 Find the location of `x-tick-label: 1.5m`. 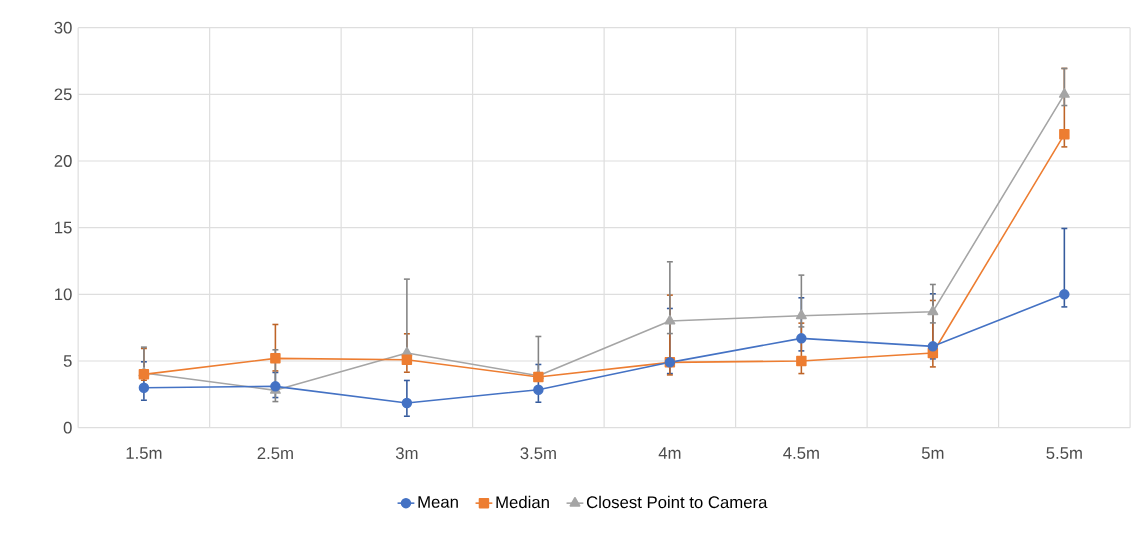

x-tick-label: 1.5m is located at coordinates (144, 453).